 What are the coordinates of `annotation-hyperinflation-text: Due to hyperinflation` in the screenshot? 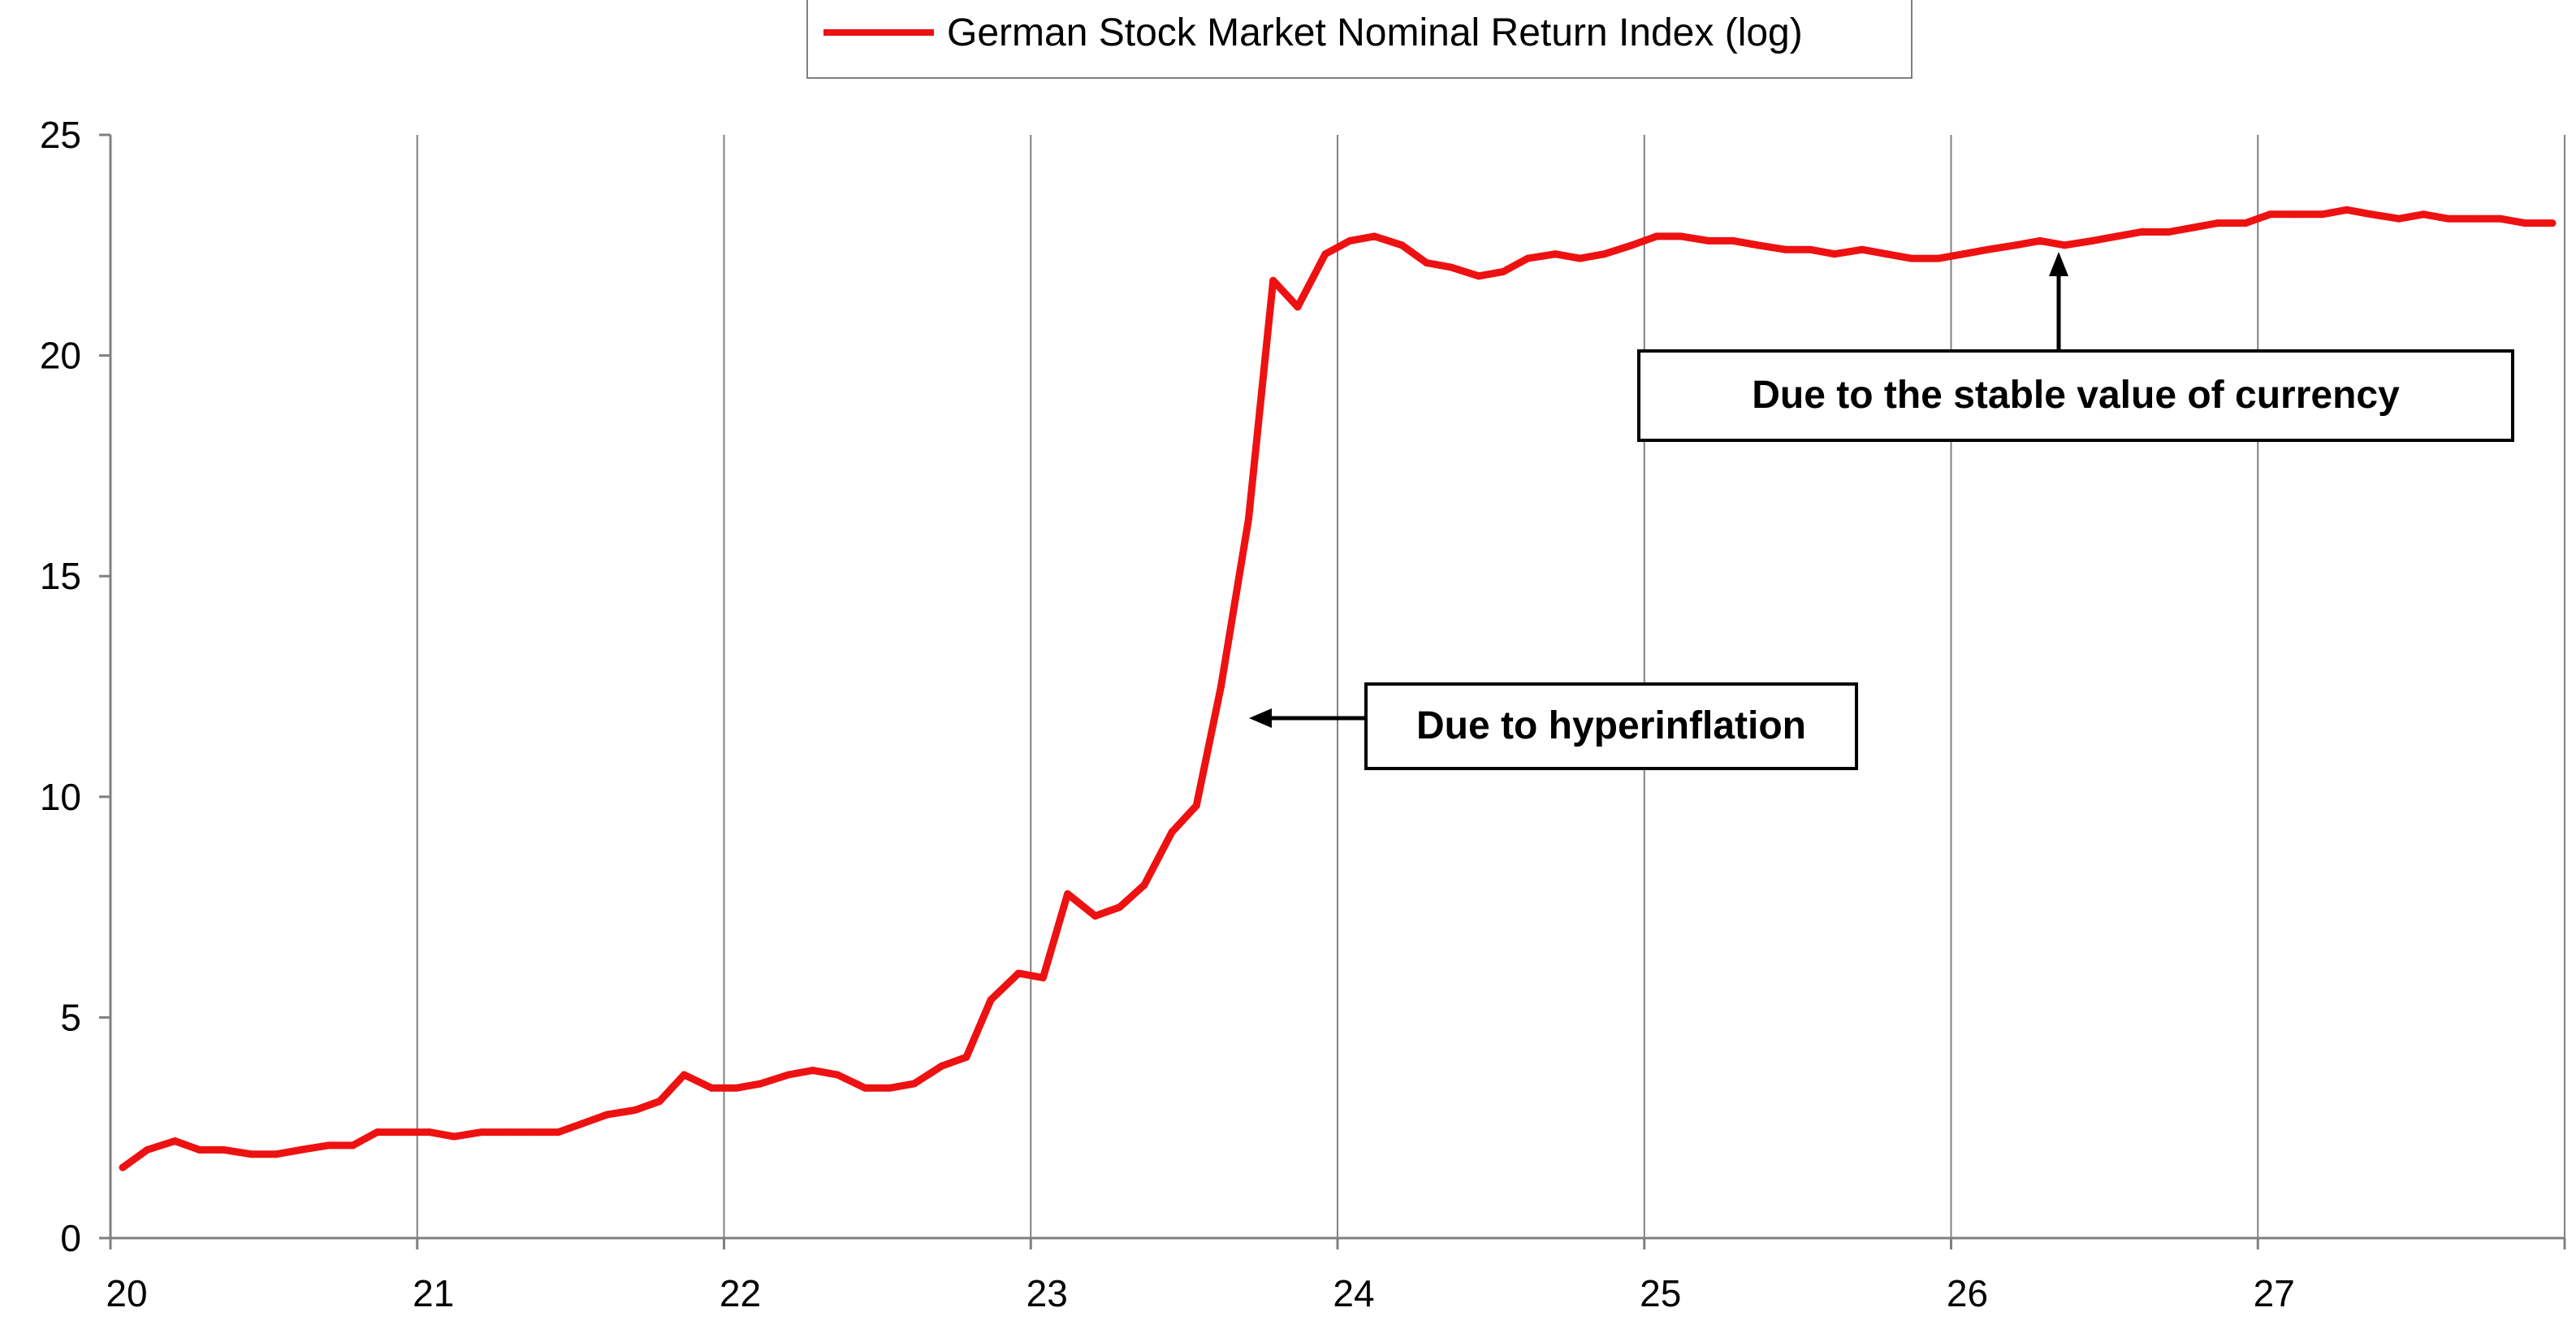 It's located at (1611, 725).